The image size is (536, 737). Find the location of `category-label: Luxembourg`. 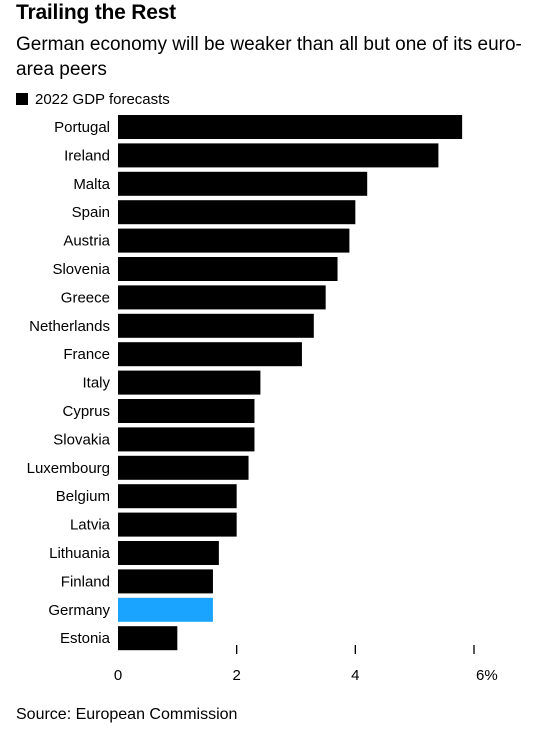

category-label: Luxembourg is located at coordinates (68, 468).